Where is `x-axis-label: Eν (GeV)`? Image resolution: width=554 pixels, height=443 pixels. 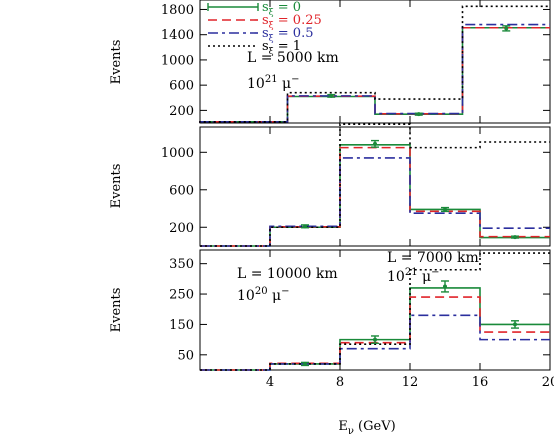
x-axis-label: Eν (GeV) is located at coordinates (366, 428).